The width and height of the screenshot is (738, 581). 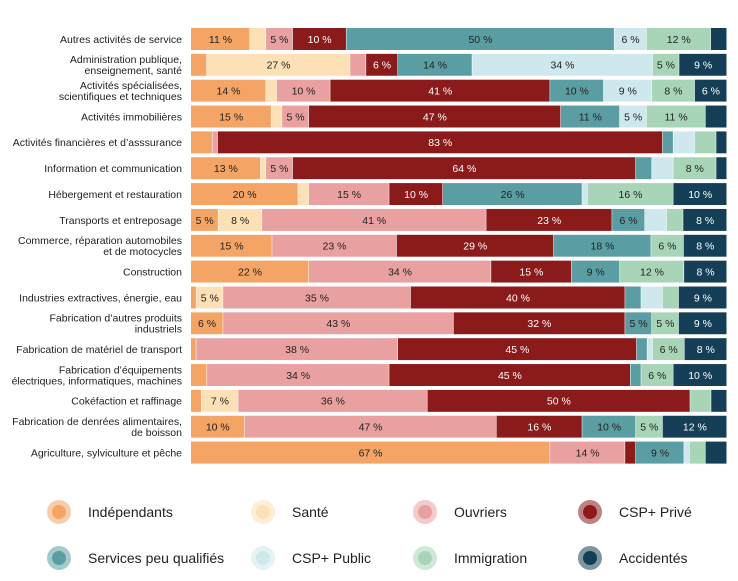 I want to click on data-label: 14 %, so click(x=229, y=92).